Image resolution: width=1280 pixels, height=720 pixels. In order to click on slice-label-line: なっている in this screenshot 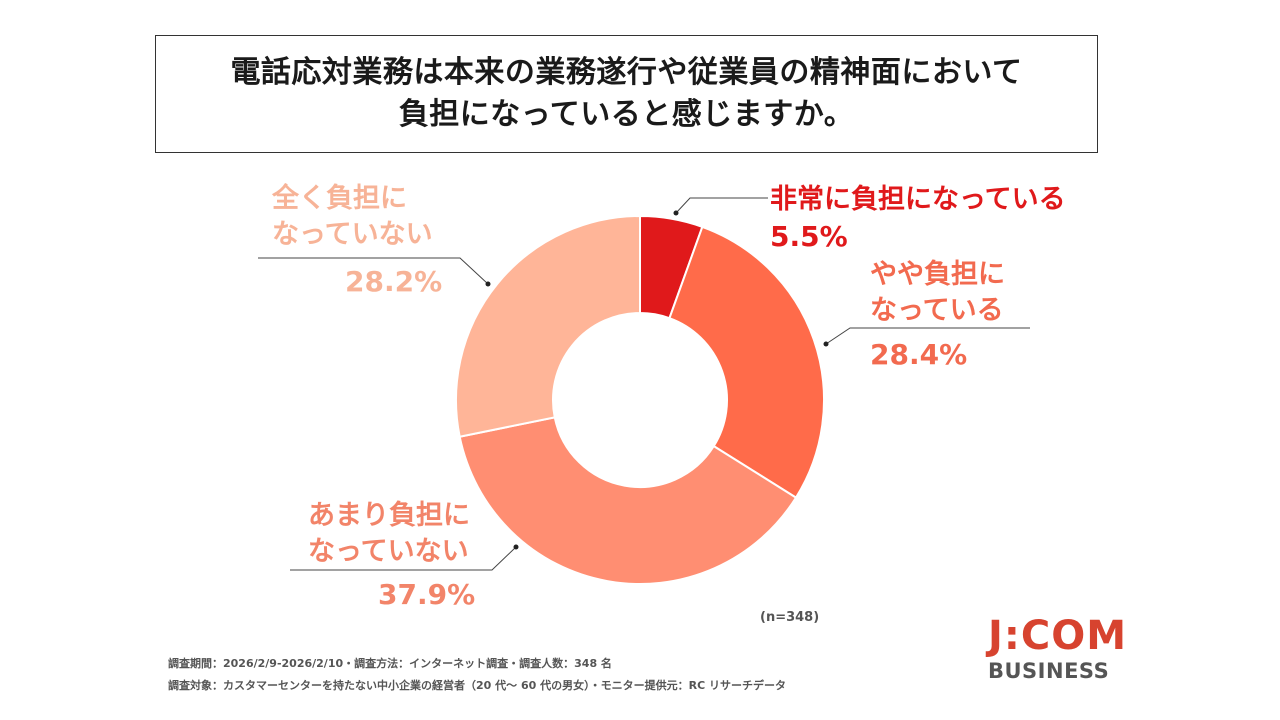, I will do `click(937, 310)`.